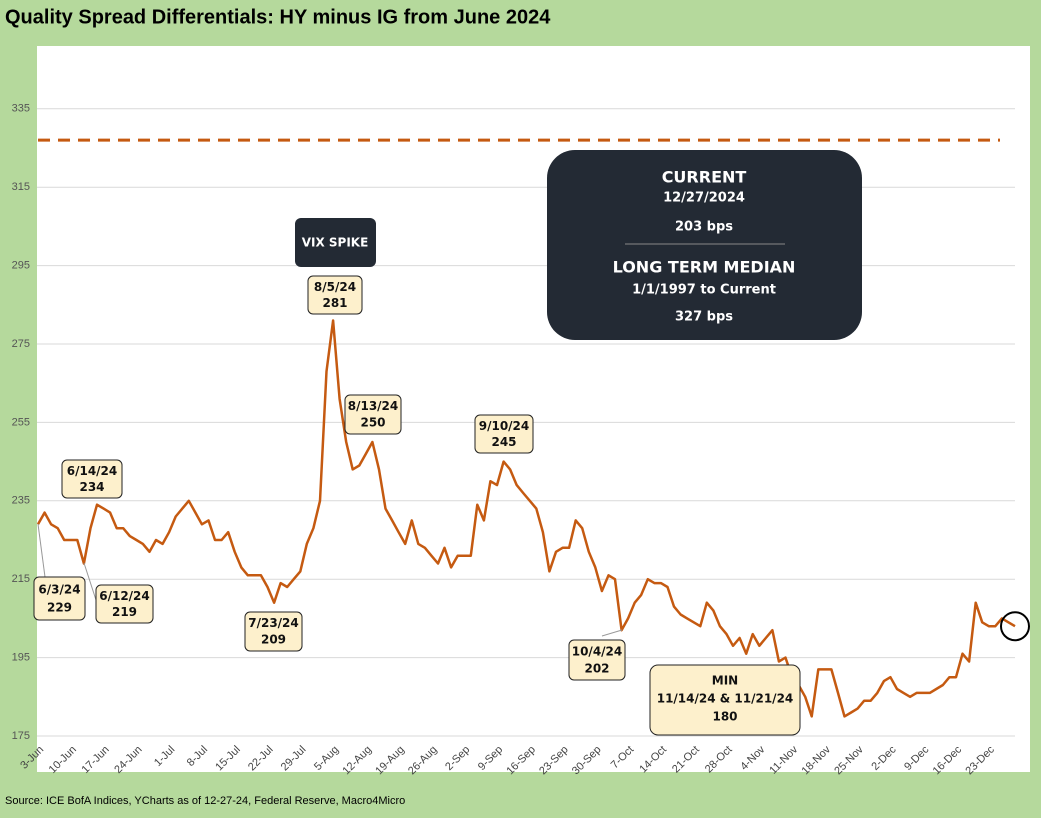 Image resolution: width=1041 pixels, height=818 pixels. I want to click on callout-date: 6/12/24, so click(124, 596).